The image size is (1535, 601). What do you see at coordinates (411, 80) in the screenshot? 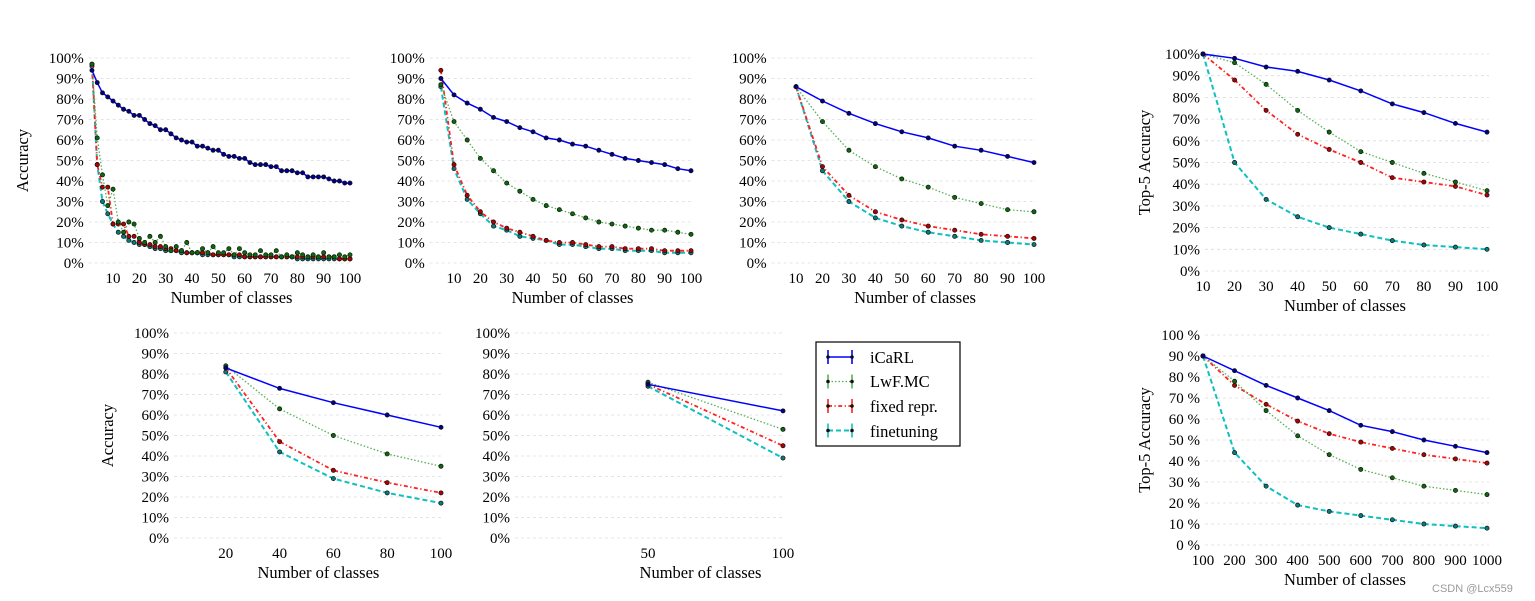
I see `y-tick-label: 90%` at bounding box center [411, 80].